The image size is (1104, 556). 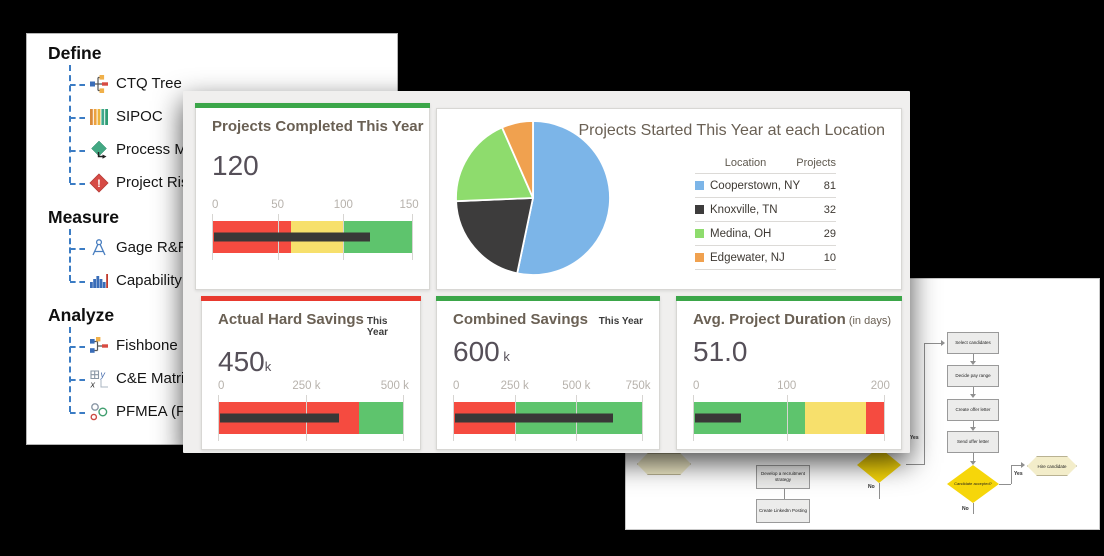 I want to click on legend-swatch, so click(x=699, y=233).